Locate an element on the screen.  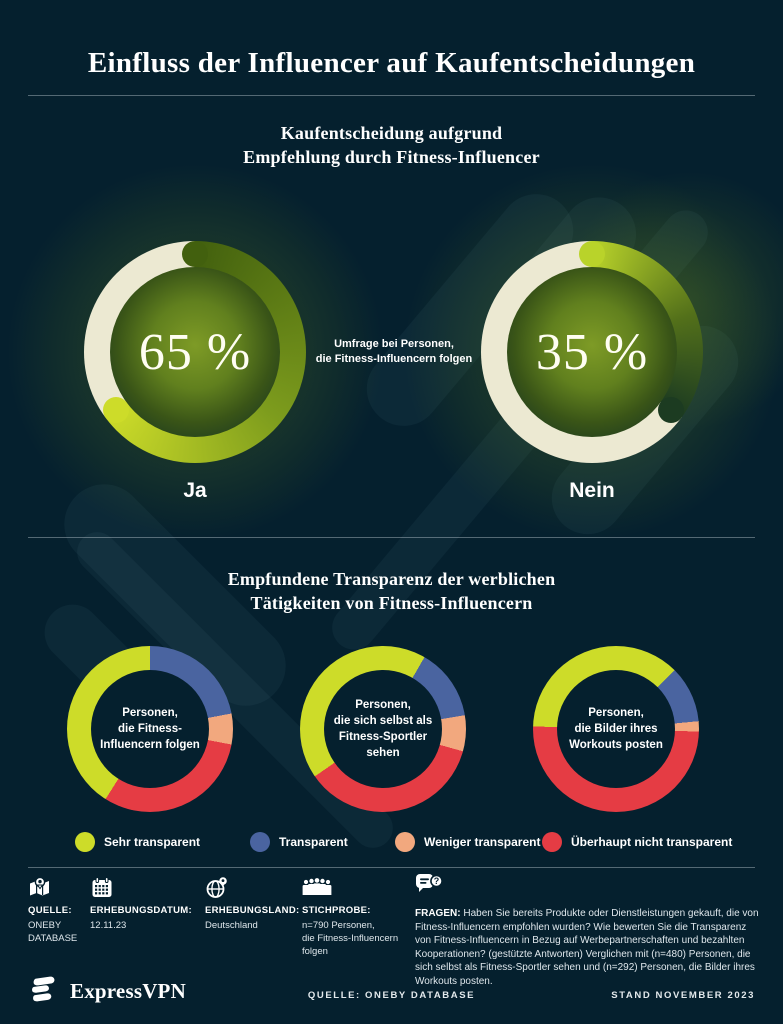
meta-quelle: QUELLE: ONEBY DATABASE is located at coordinates (57, 910).